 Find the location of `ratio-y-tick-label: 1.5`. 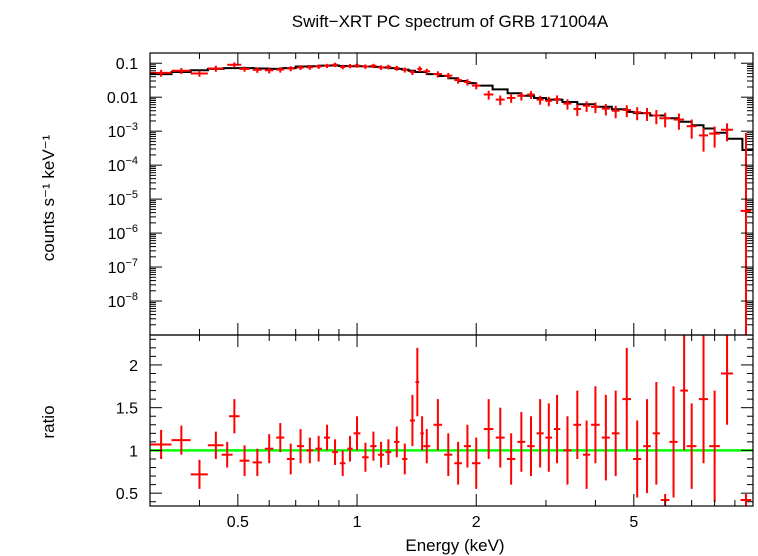

ratio-y-tick-label: 1.5 is located at coordinates (127, 409).